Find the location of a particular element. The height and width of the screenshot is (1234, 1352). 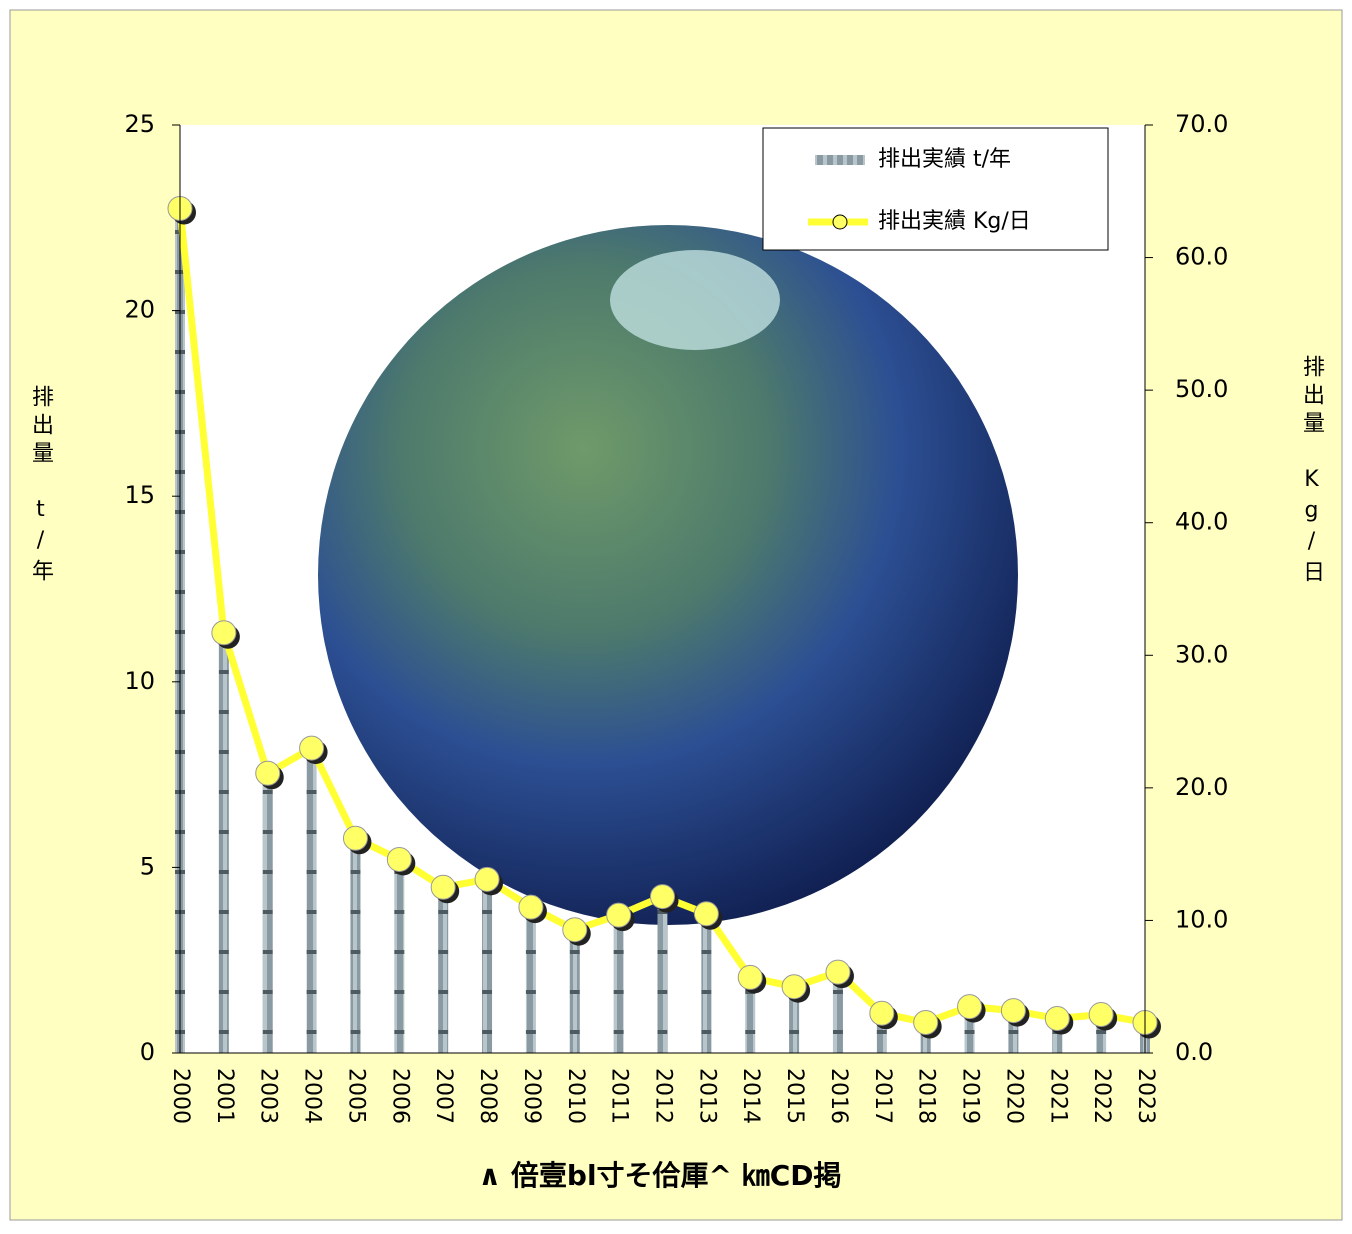

y-tick-label: 5 is located at coordinates (147, 866).